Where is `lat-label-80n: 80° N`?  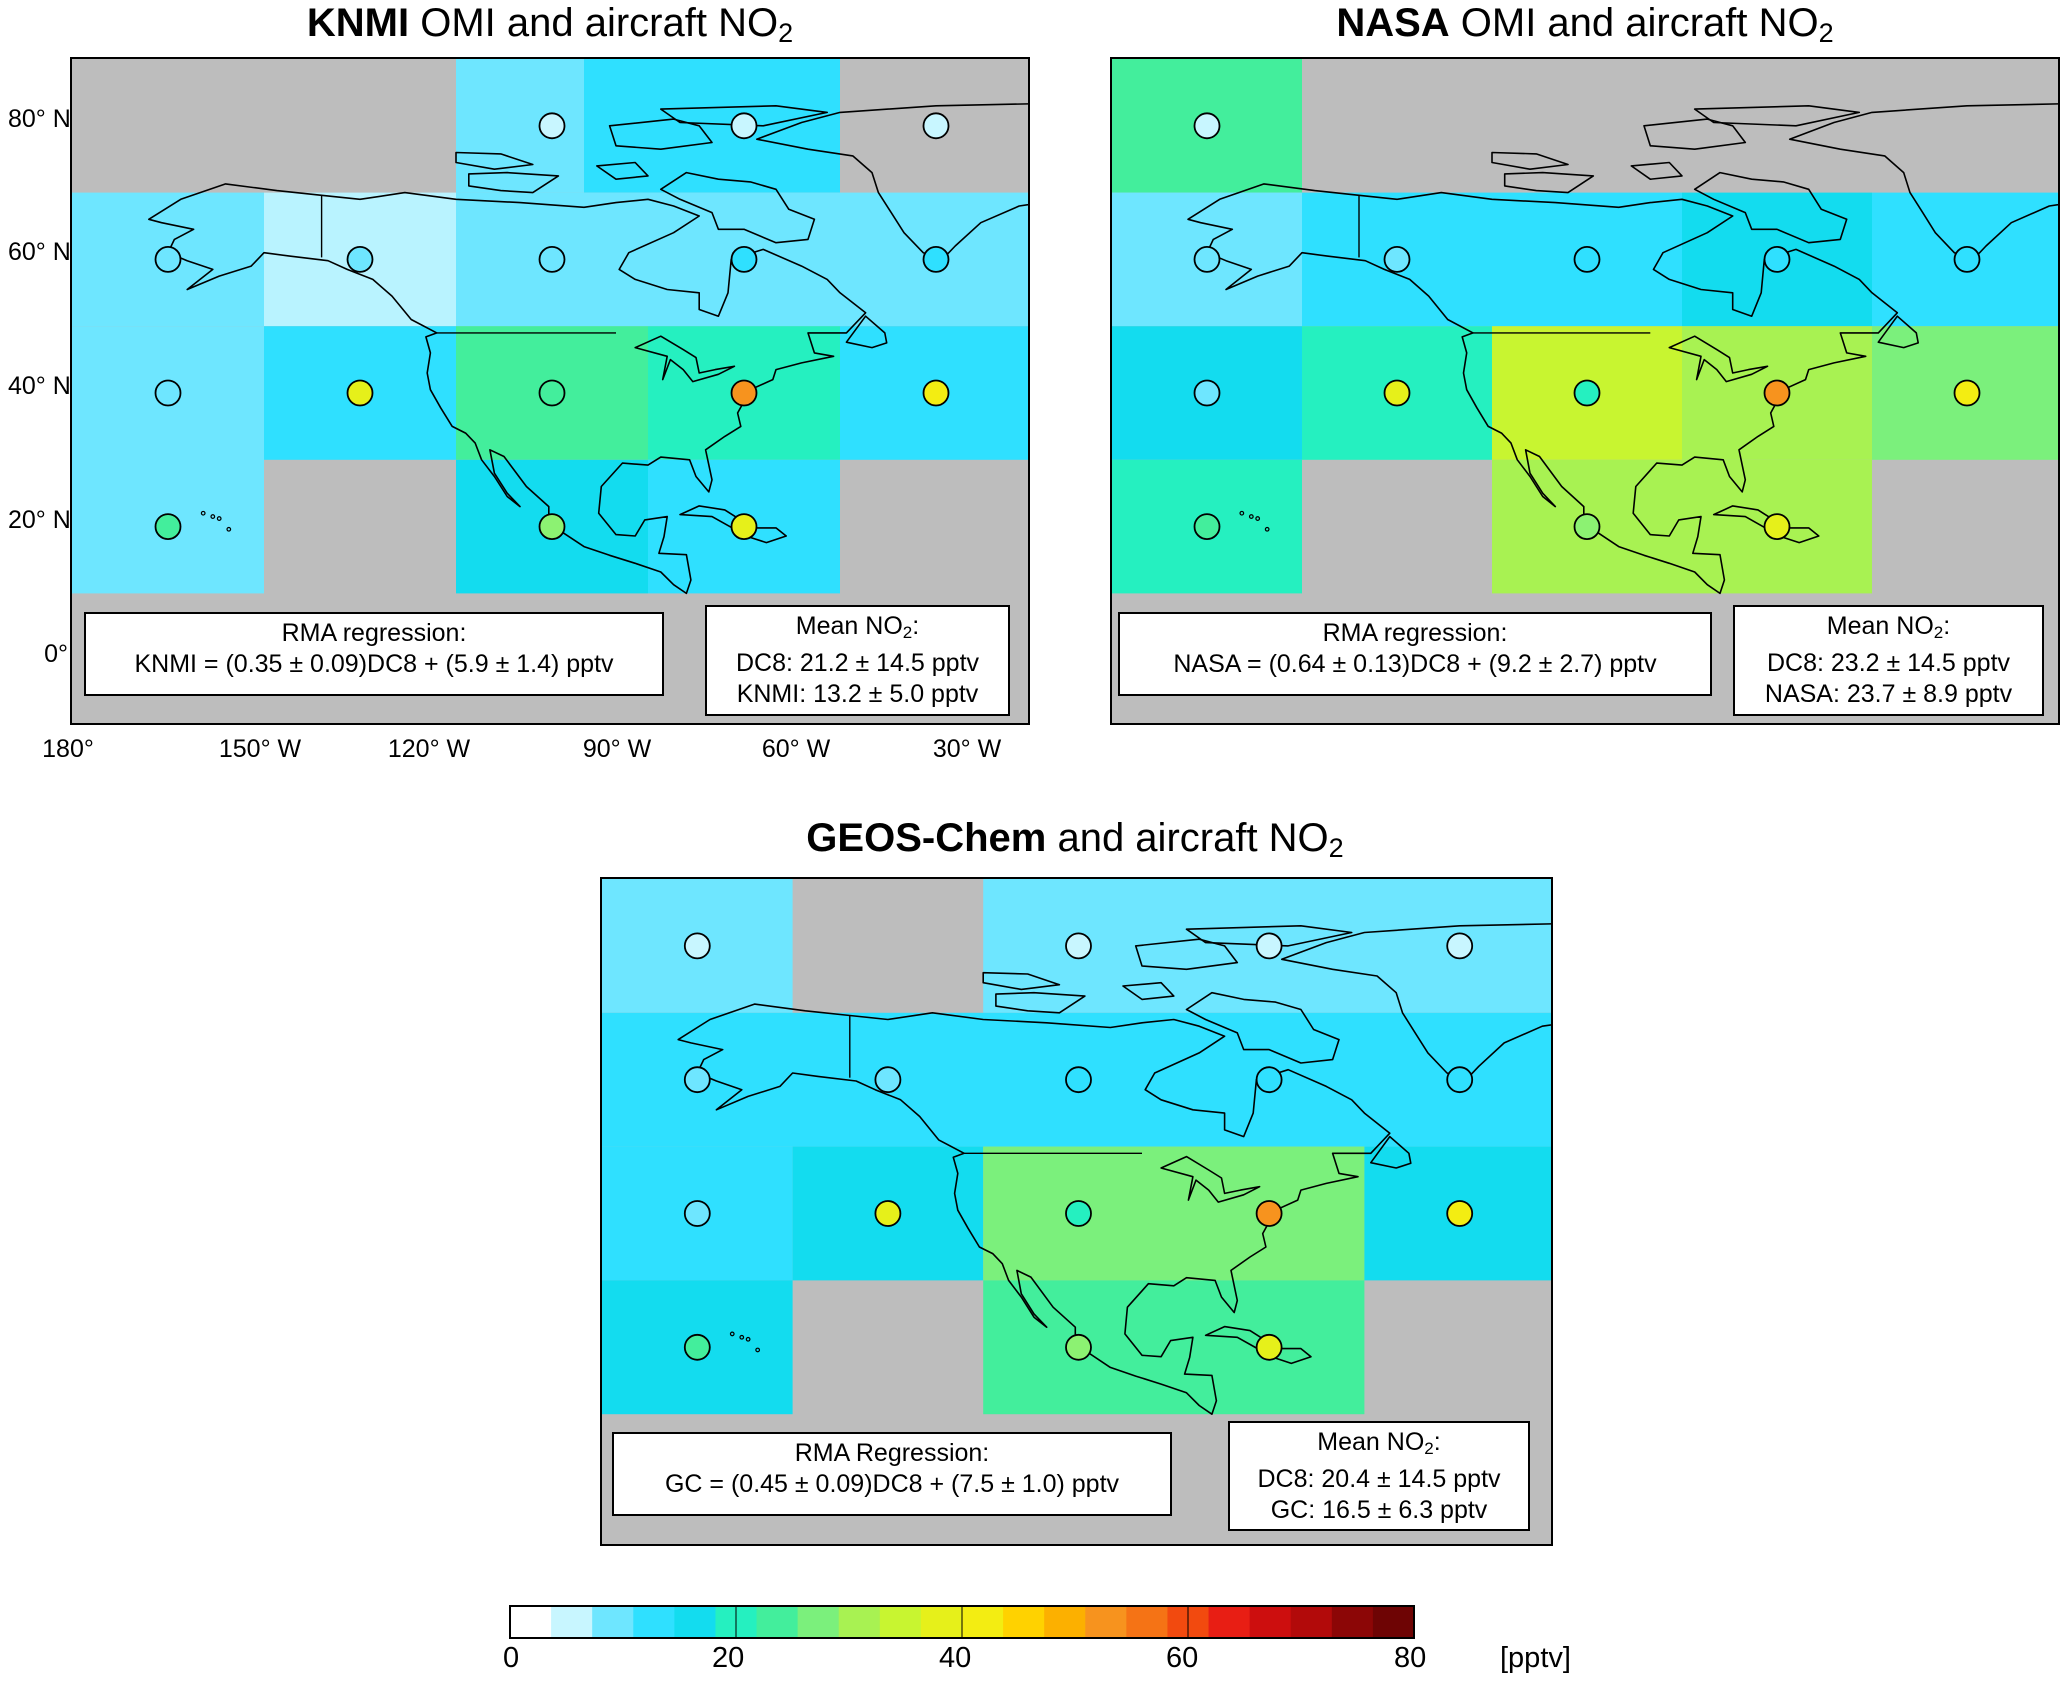
lat-label-80n: 80° N is located at coordinates (39, 119).